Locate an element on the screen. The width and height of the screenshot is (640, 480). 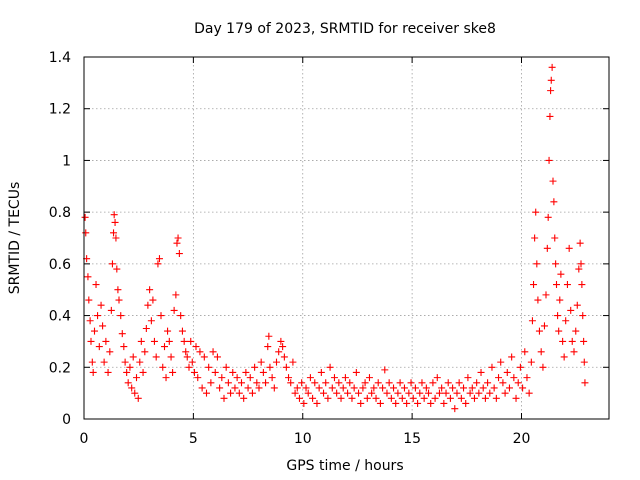
y-tick-label: 1 is located at coordinates (66, 161).